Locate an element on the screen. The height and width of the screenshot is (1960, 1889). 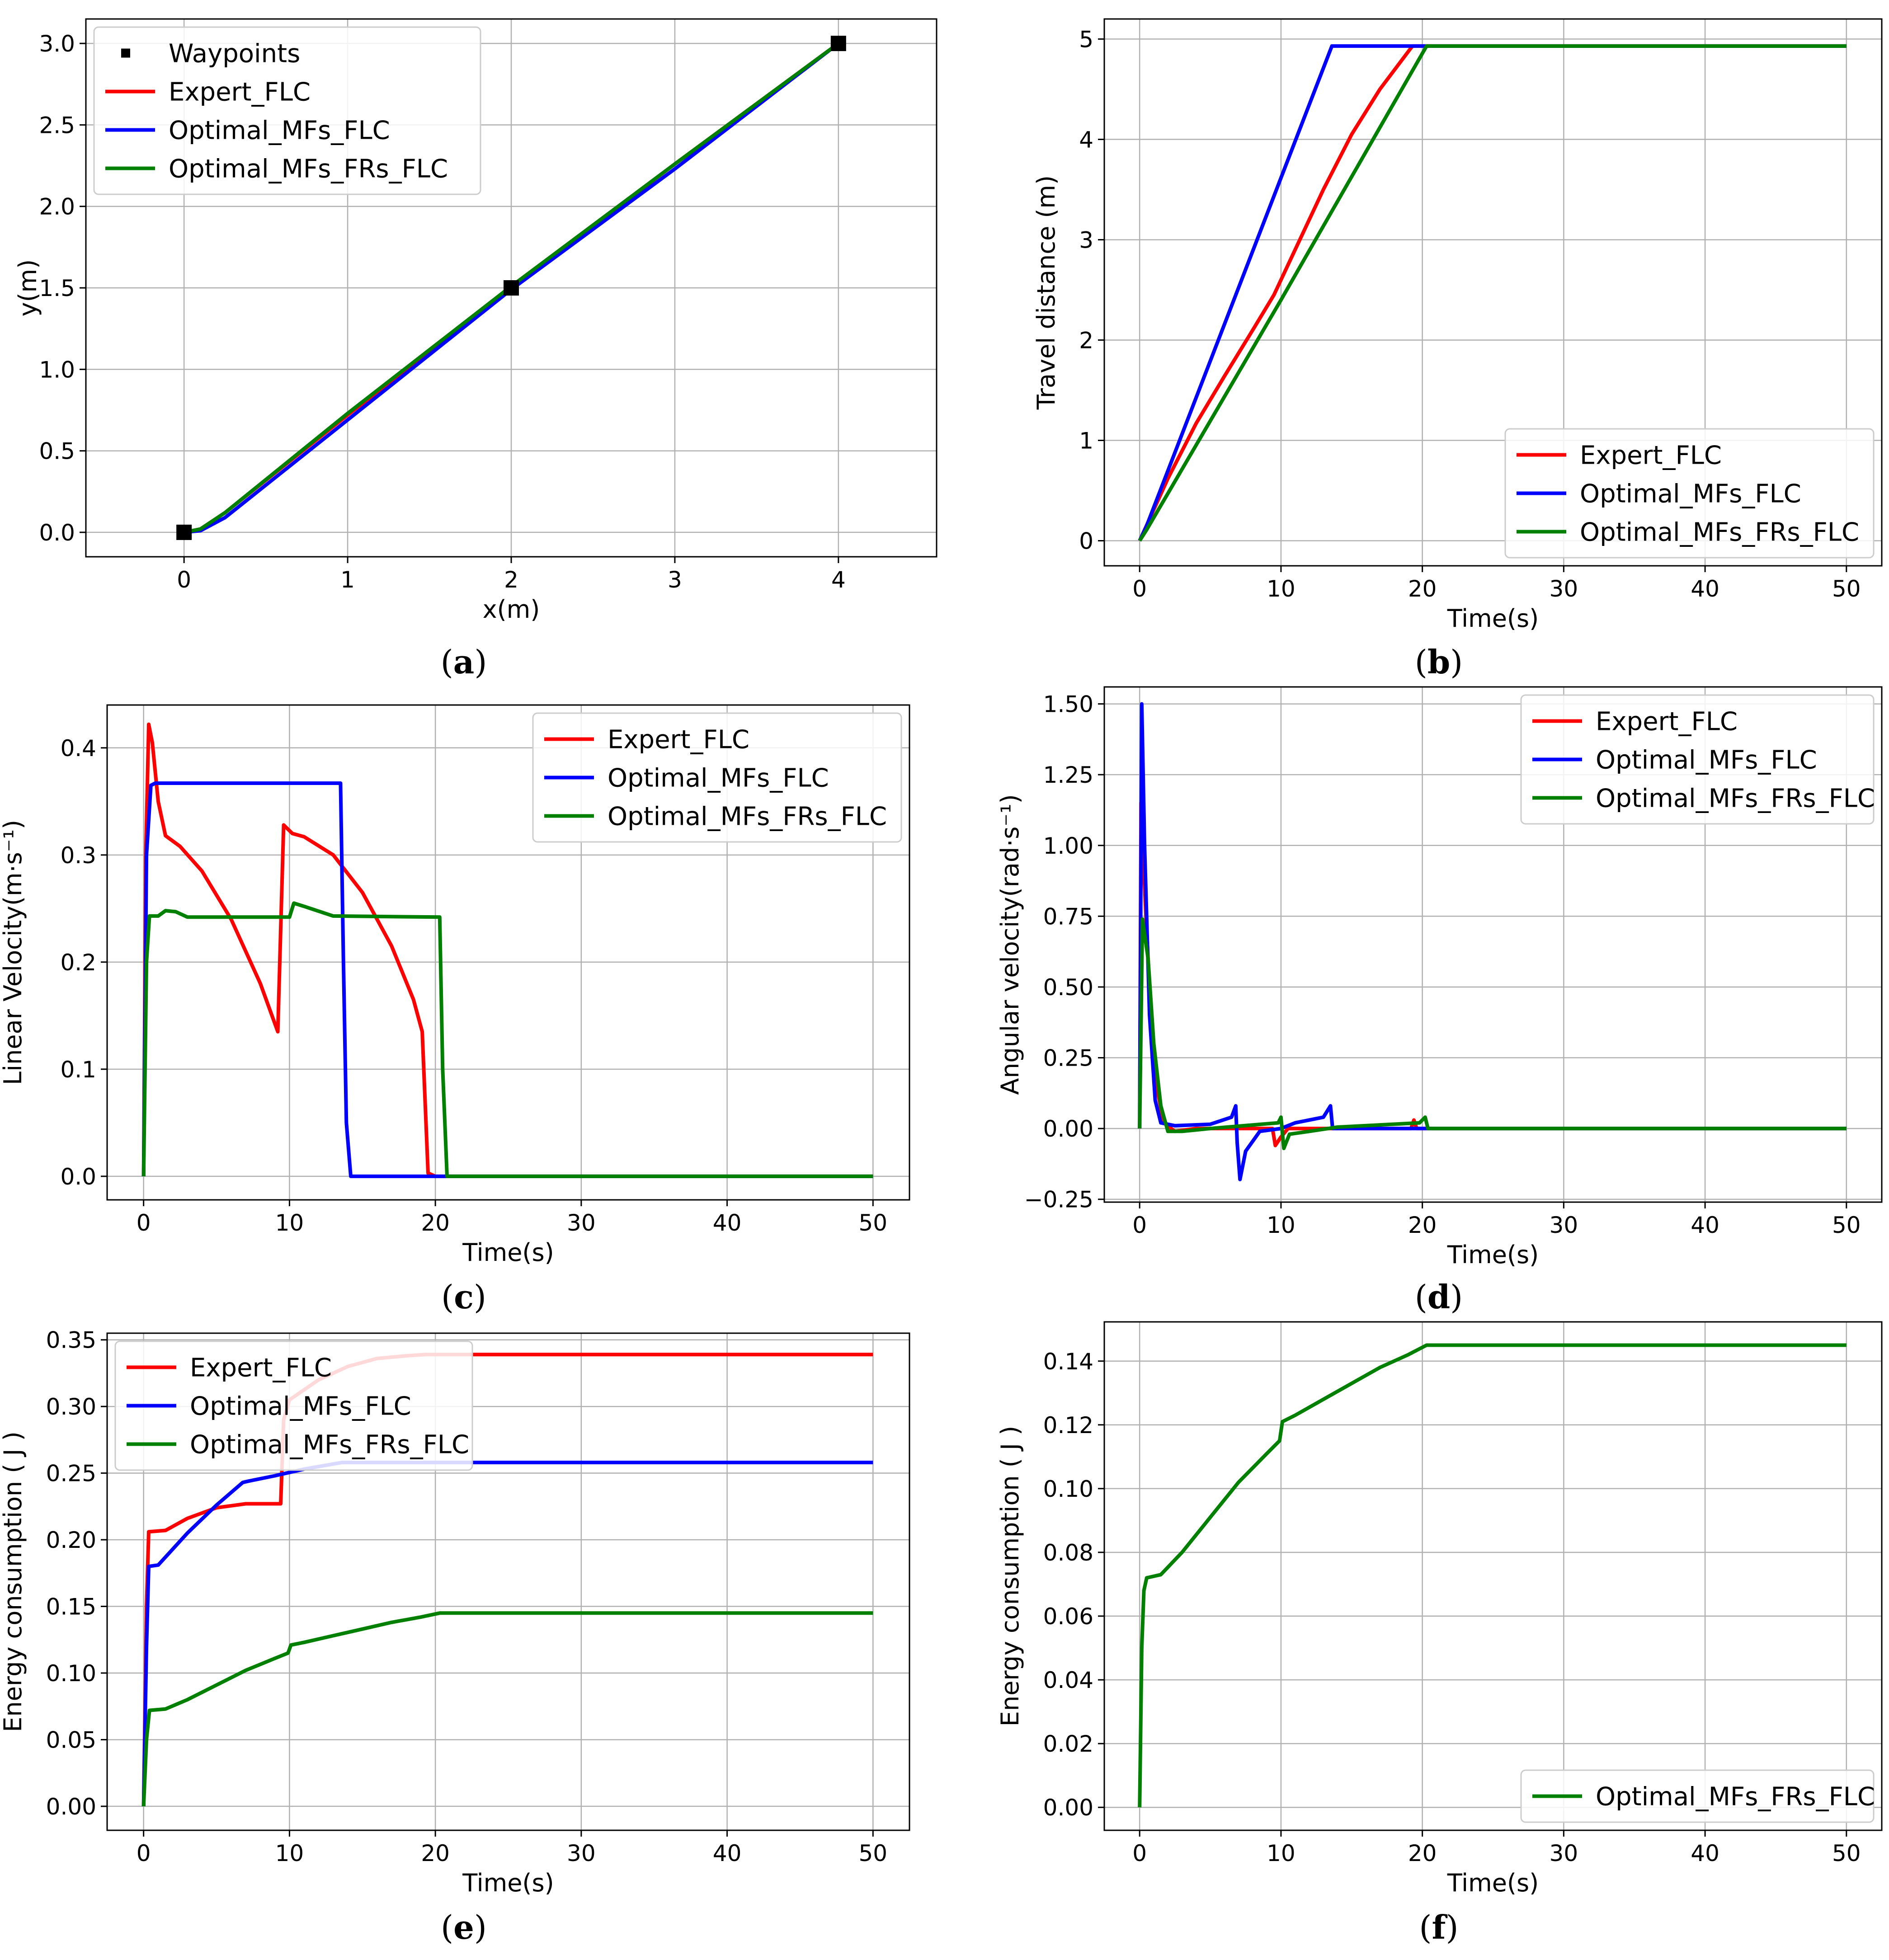
y-tick-label: 1 is located at coordinates (1086, 441).